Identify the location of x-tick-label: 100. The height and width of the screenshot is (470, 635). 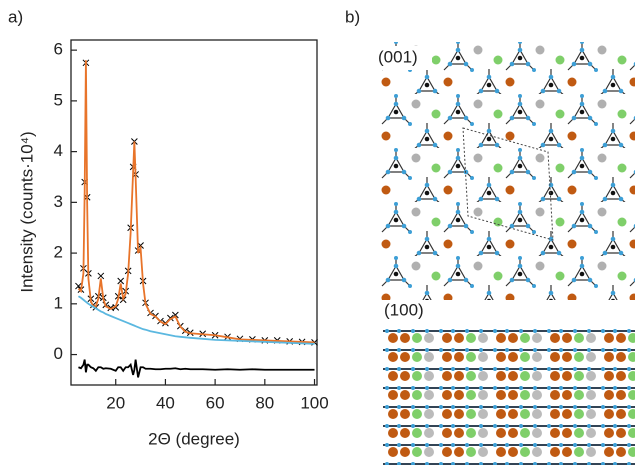
(314, 402).